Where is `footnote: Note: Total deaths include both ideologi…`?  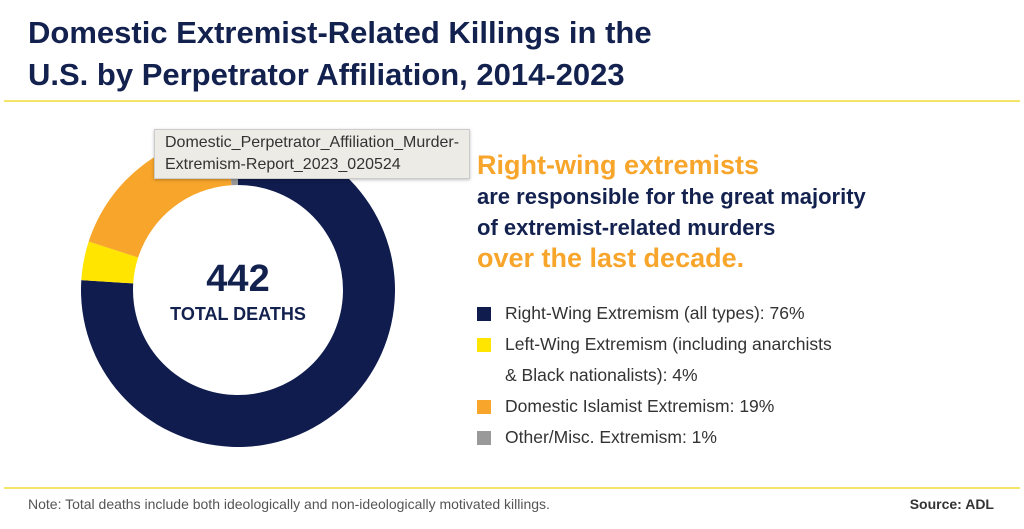
footnote: Note: Total deaths include both ideologi… is located at coordinates (289, 504).